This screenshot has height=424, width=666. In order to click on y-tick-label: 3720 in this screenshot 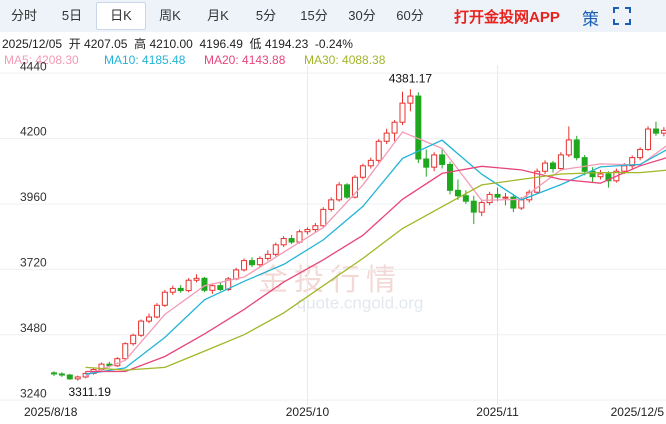, I will do `click(33, 262)`.